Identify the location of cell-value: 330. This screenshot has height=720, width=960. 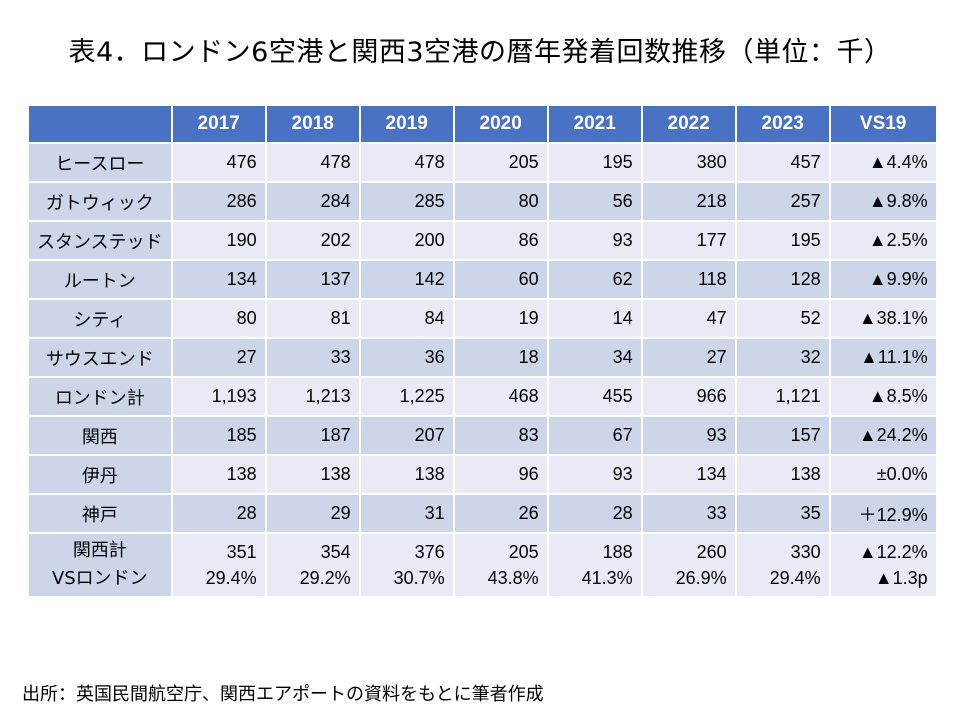
(805, 552).